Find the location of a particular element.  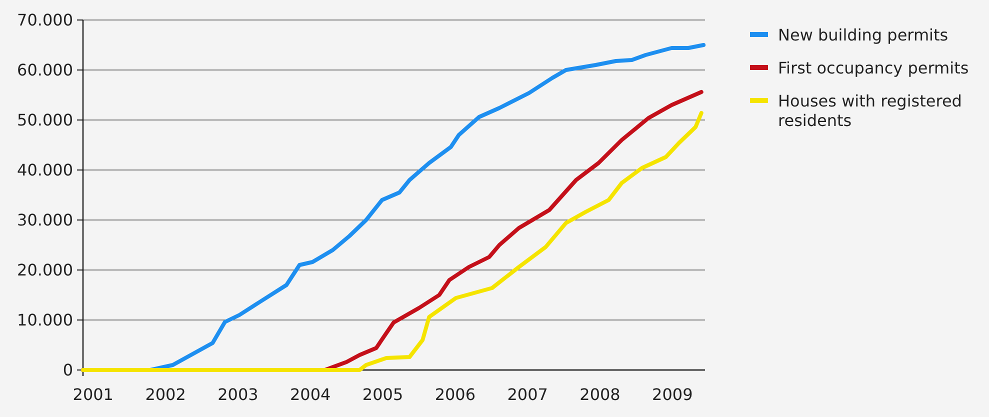

y-tick-label: 20.000 is located at coordinates (45, 270).